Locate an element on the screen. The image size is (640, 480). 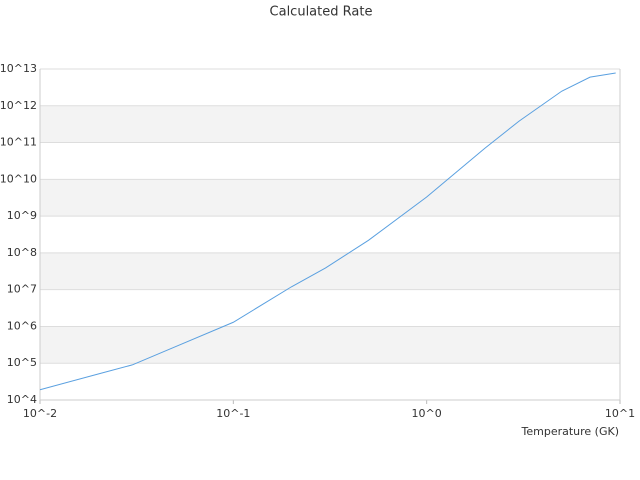
x-tick-label: 10^-2 is located at coordinates (40, 413).